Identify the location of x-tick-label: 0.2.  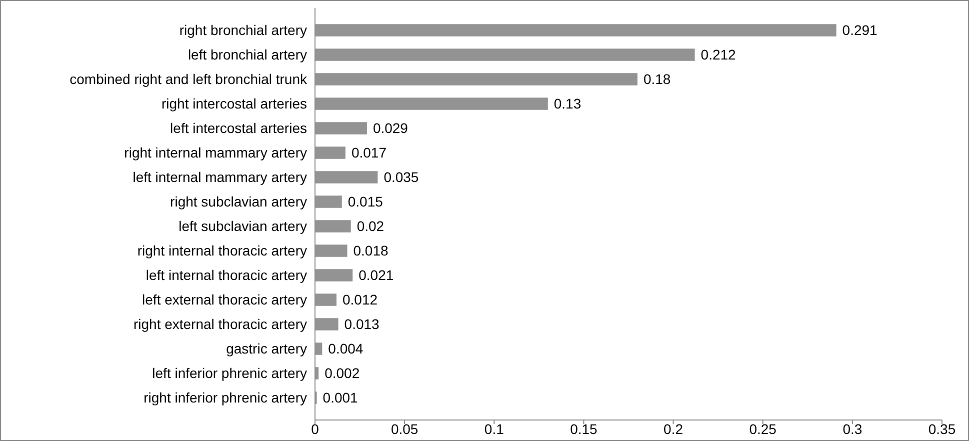
(674, 428).